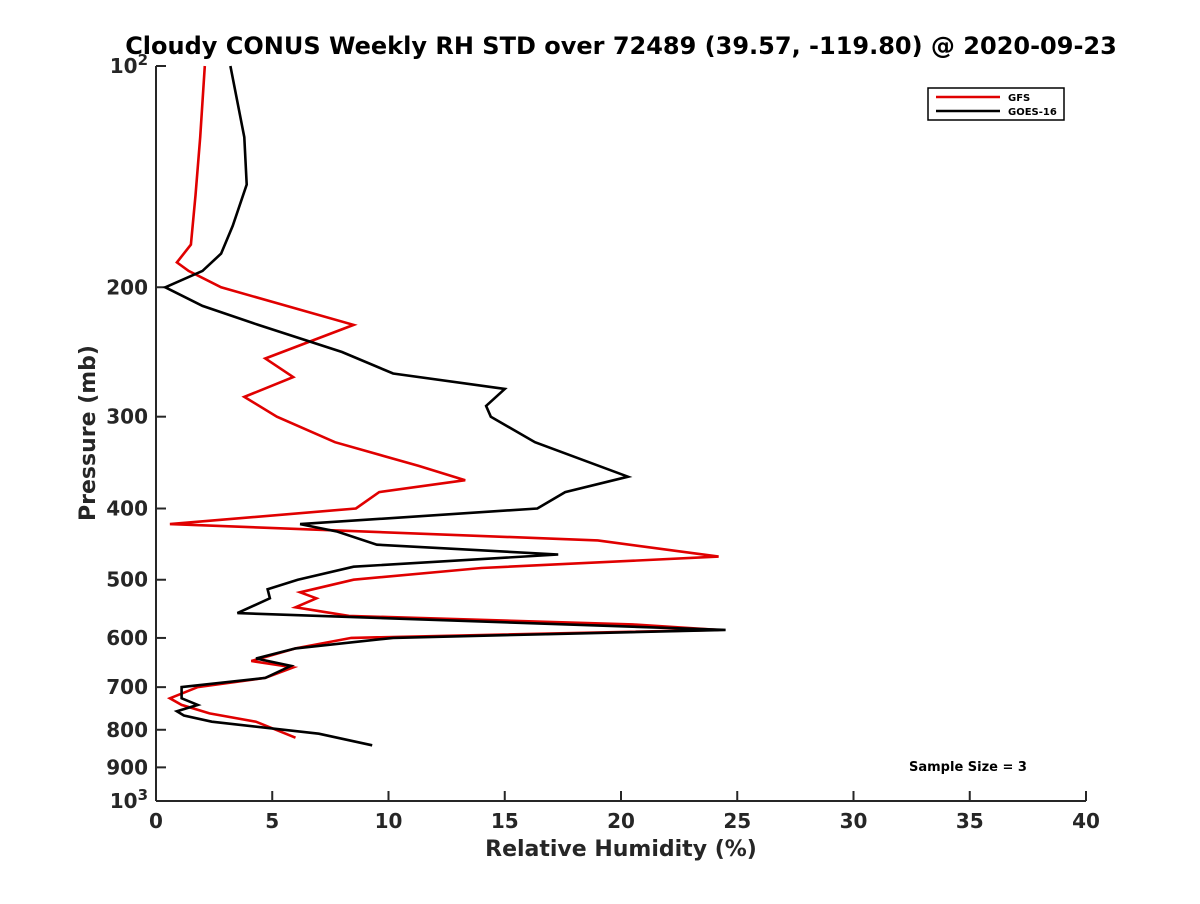  Describe the element at coordinates (272, 821) in the screenshot. I see `x-tick-label: 5` at that location.